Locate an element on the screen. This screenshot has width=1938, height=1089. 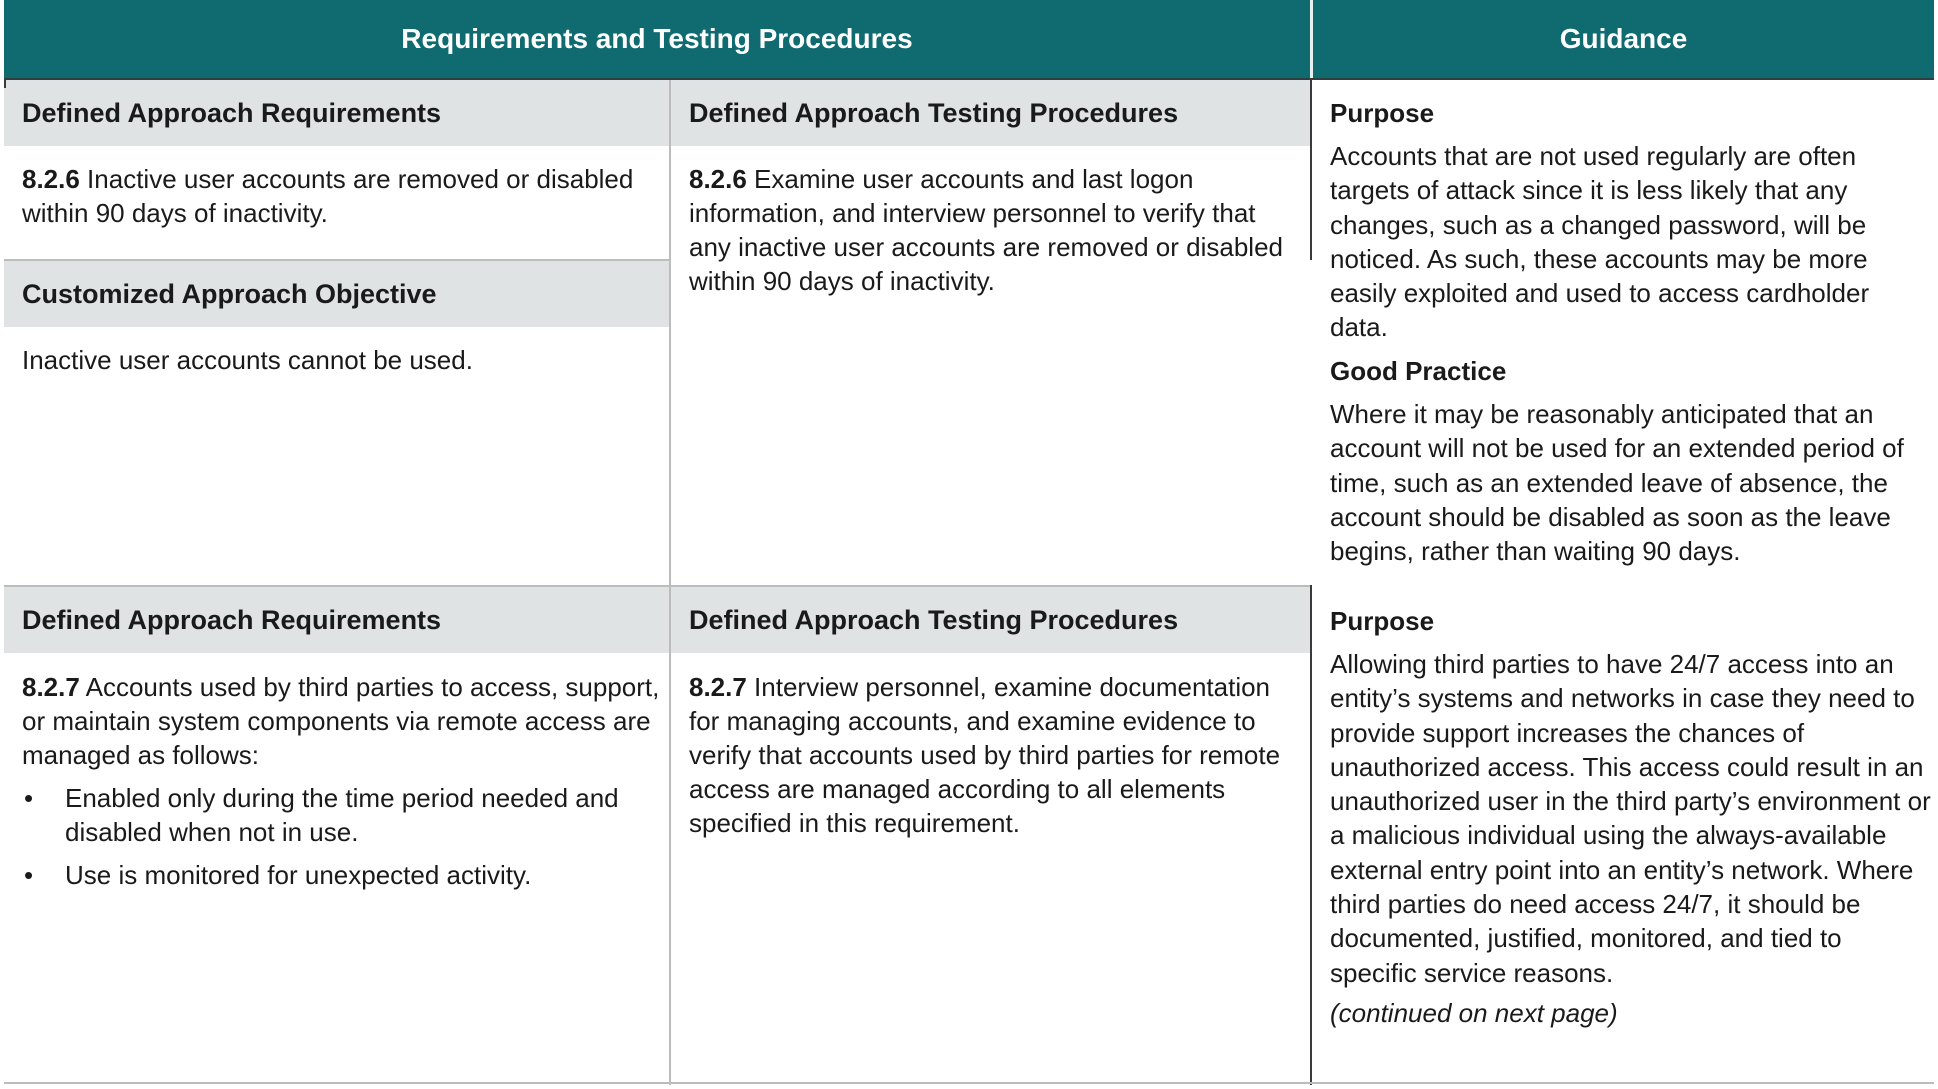
row1-custom-text: Inactive user accounts cannot be used. is located at coordinates (247, 360).